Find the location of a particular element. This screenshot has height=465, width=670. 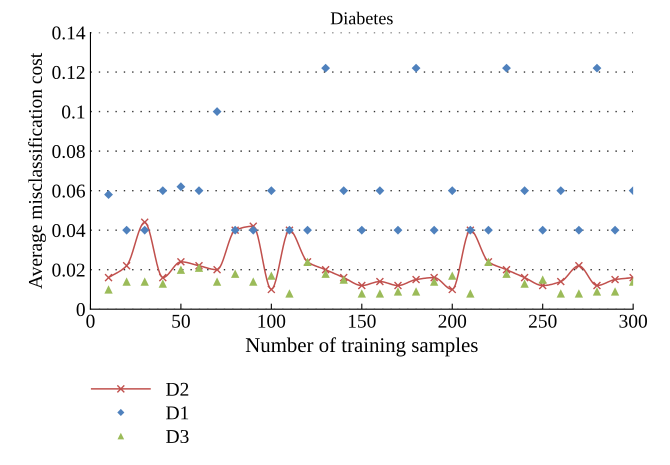

legend-label: D2 is located at coordinates (177, 389).